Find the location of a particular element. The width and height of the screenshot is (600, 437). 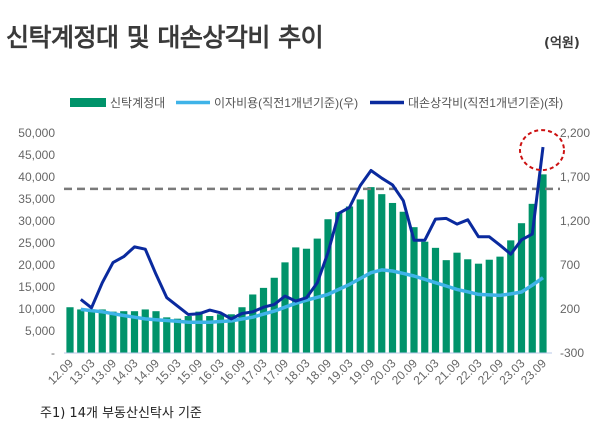

legend-label: 신탁계정대 is located at coordinates (137, 103).